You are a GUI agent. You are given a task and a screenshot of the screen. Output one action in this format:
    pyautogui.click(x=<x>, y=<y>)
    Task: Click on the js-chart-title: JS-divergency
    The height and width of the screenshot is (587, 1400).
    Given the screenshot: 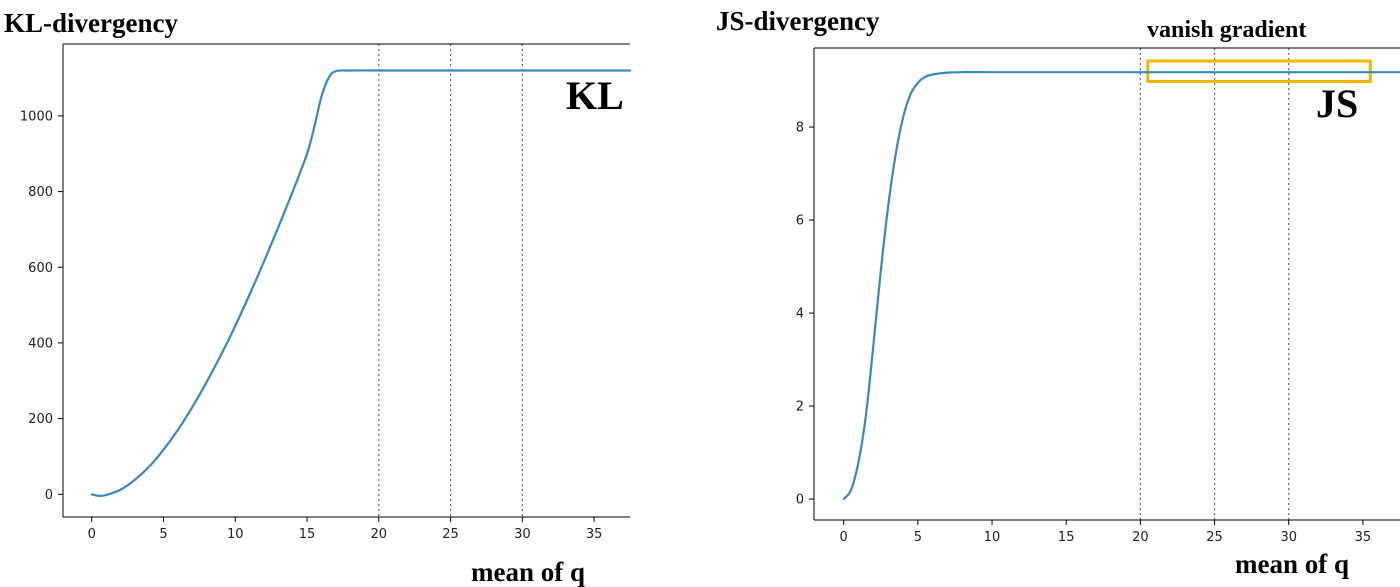 What is the action you would take?
    pyautogui.click(x=798, y=21)
    